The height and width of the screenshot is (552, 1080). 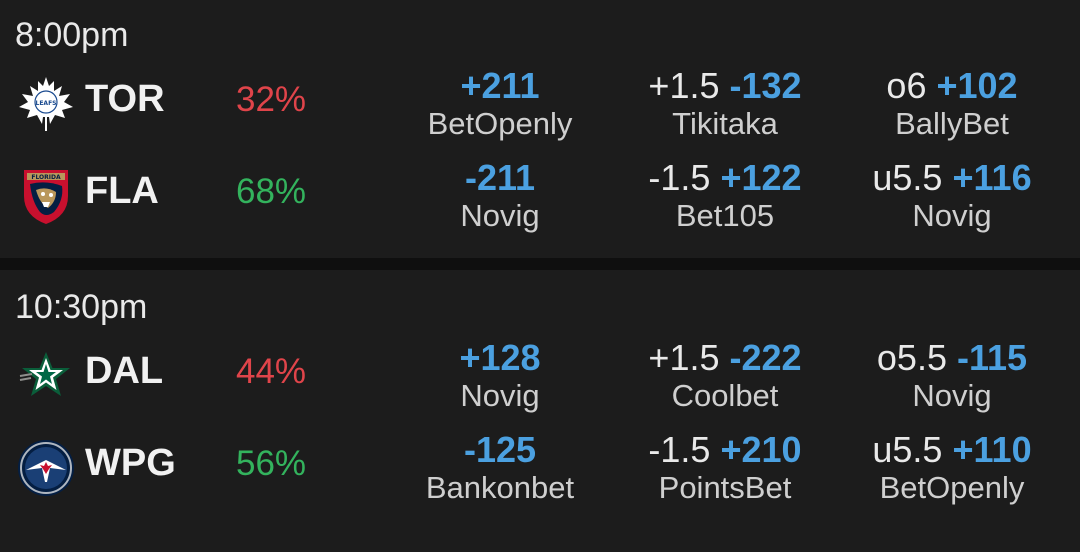 What do you see at coordinates (271, 191) in the screenshot?
I see `win-probability: 68%` at bounding box center [271, 191].